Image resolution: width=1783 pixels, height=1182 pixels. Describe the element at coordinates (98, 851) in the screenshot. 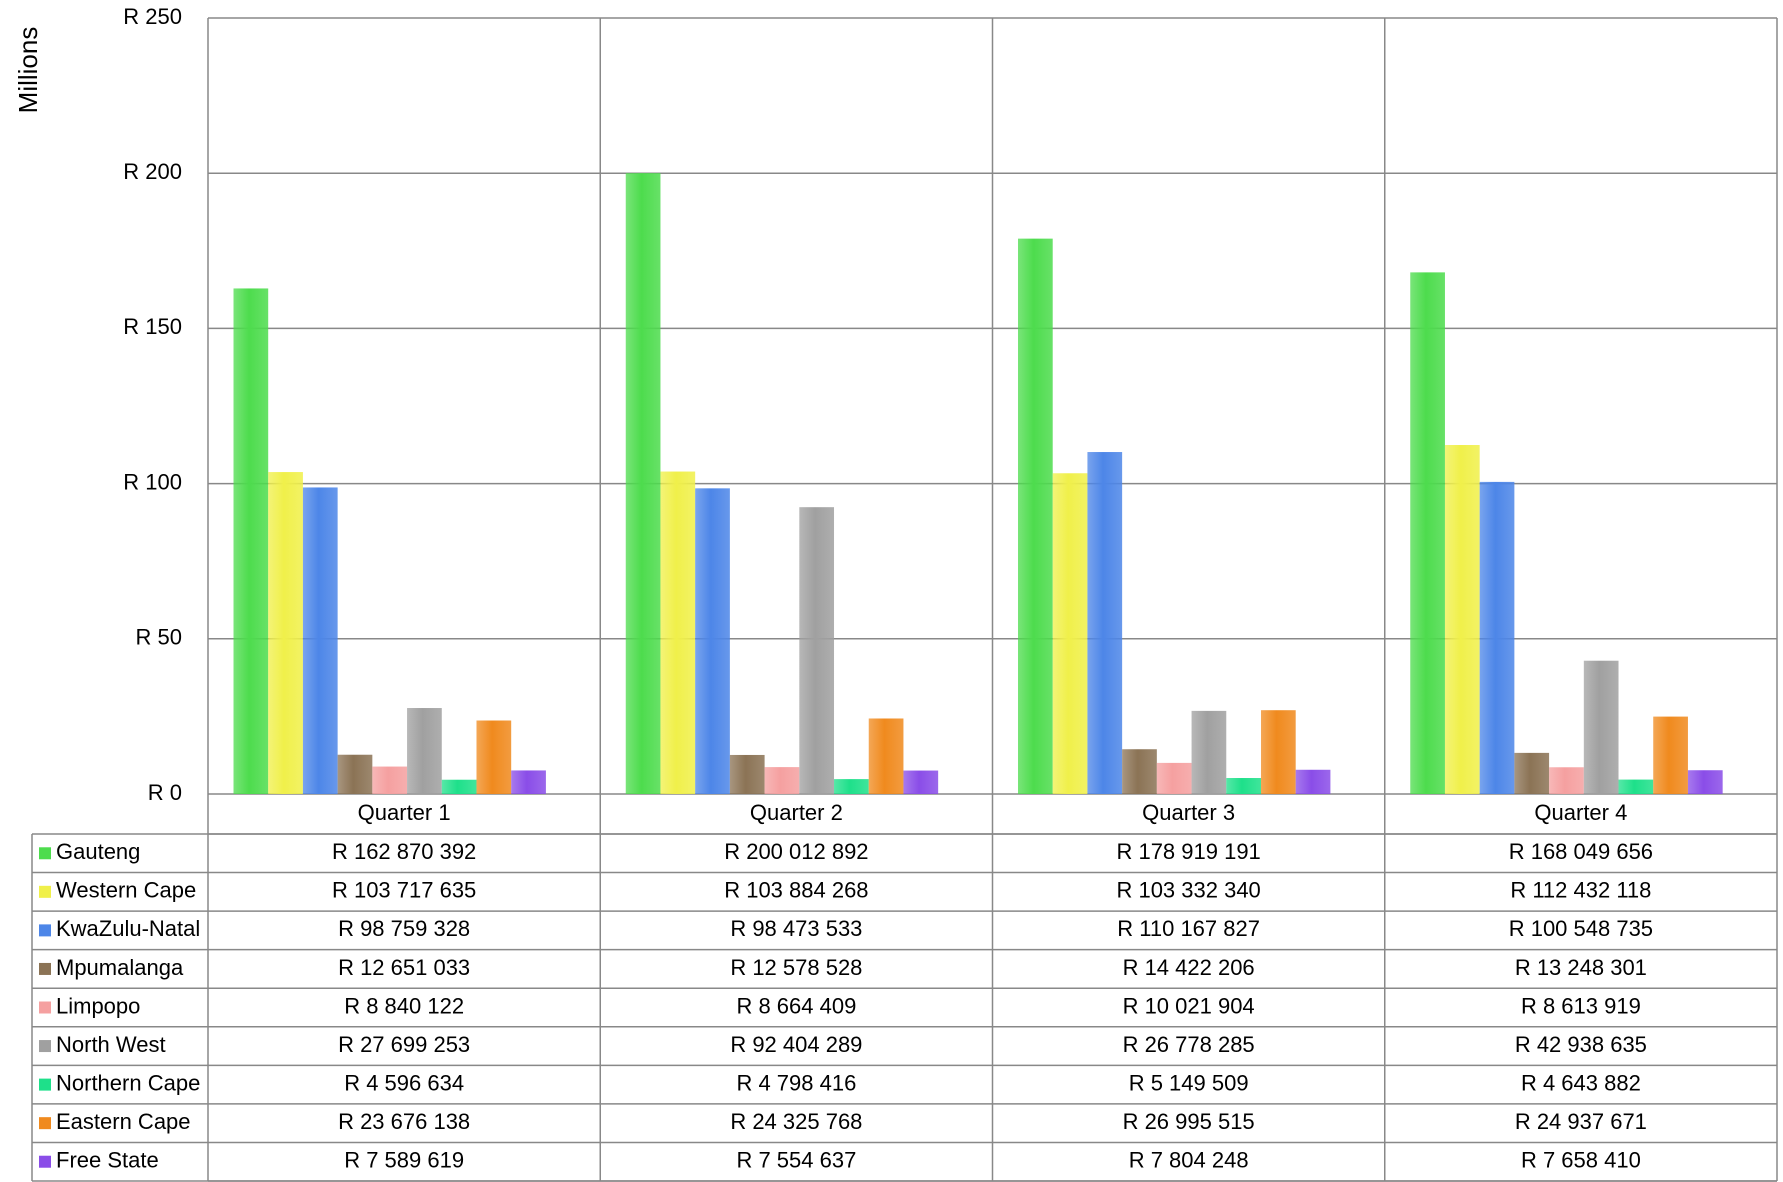

I see `legend-label: Gauteng` at that location.